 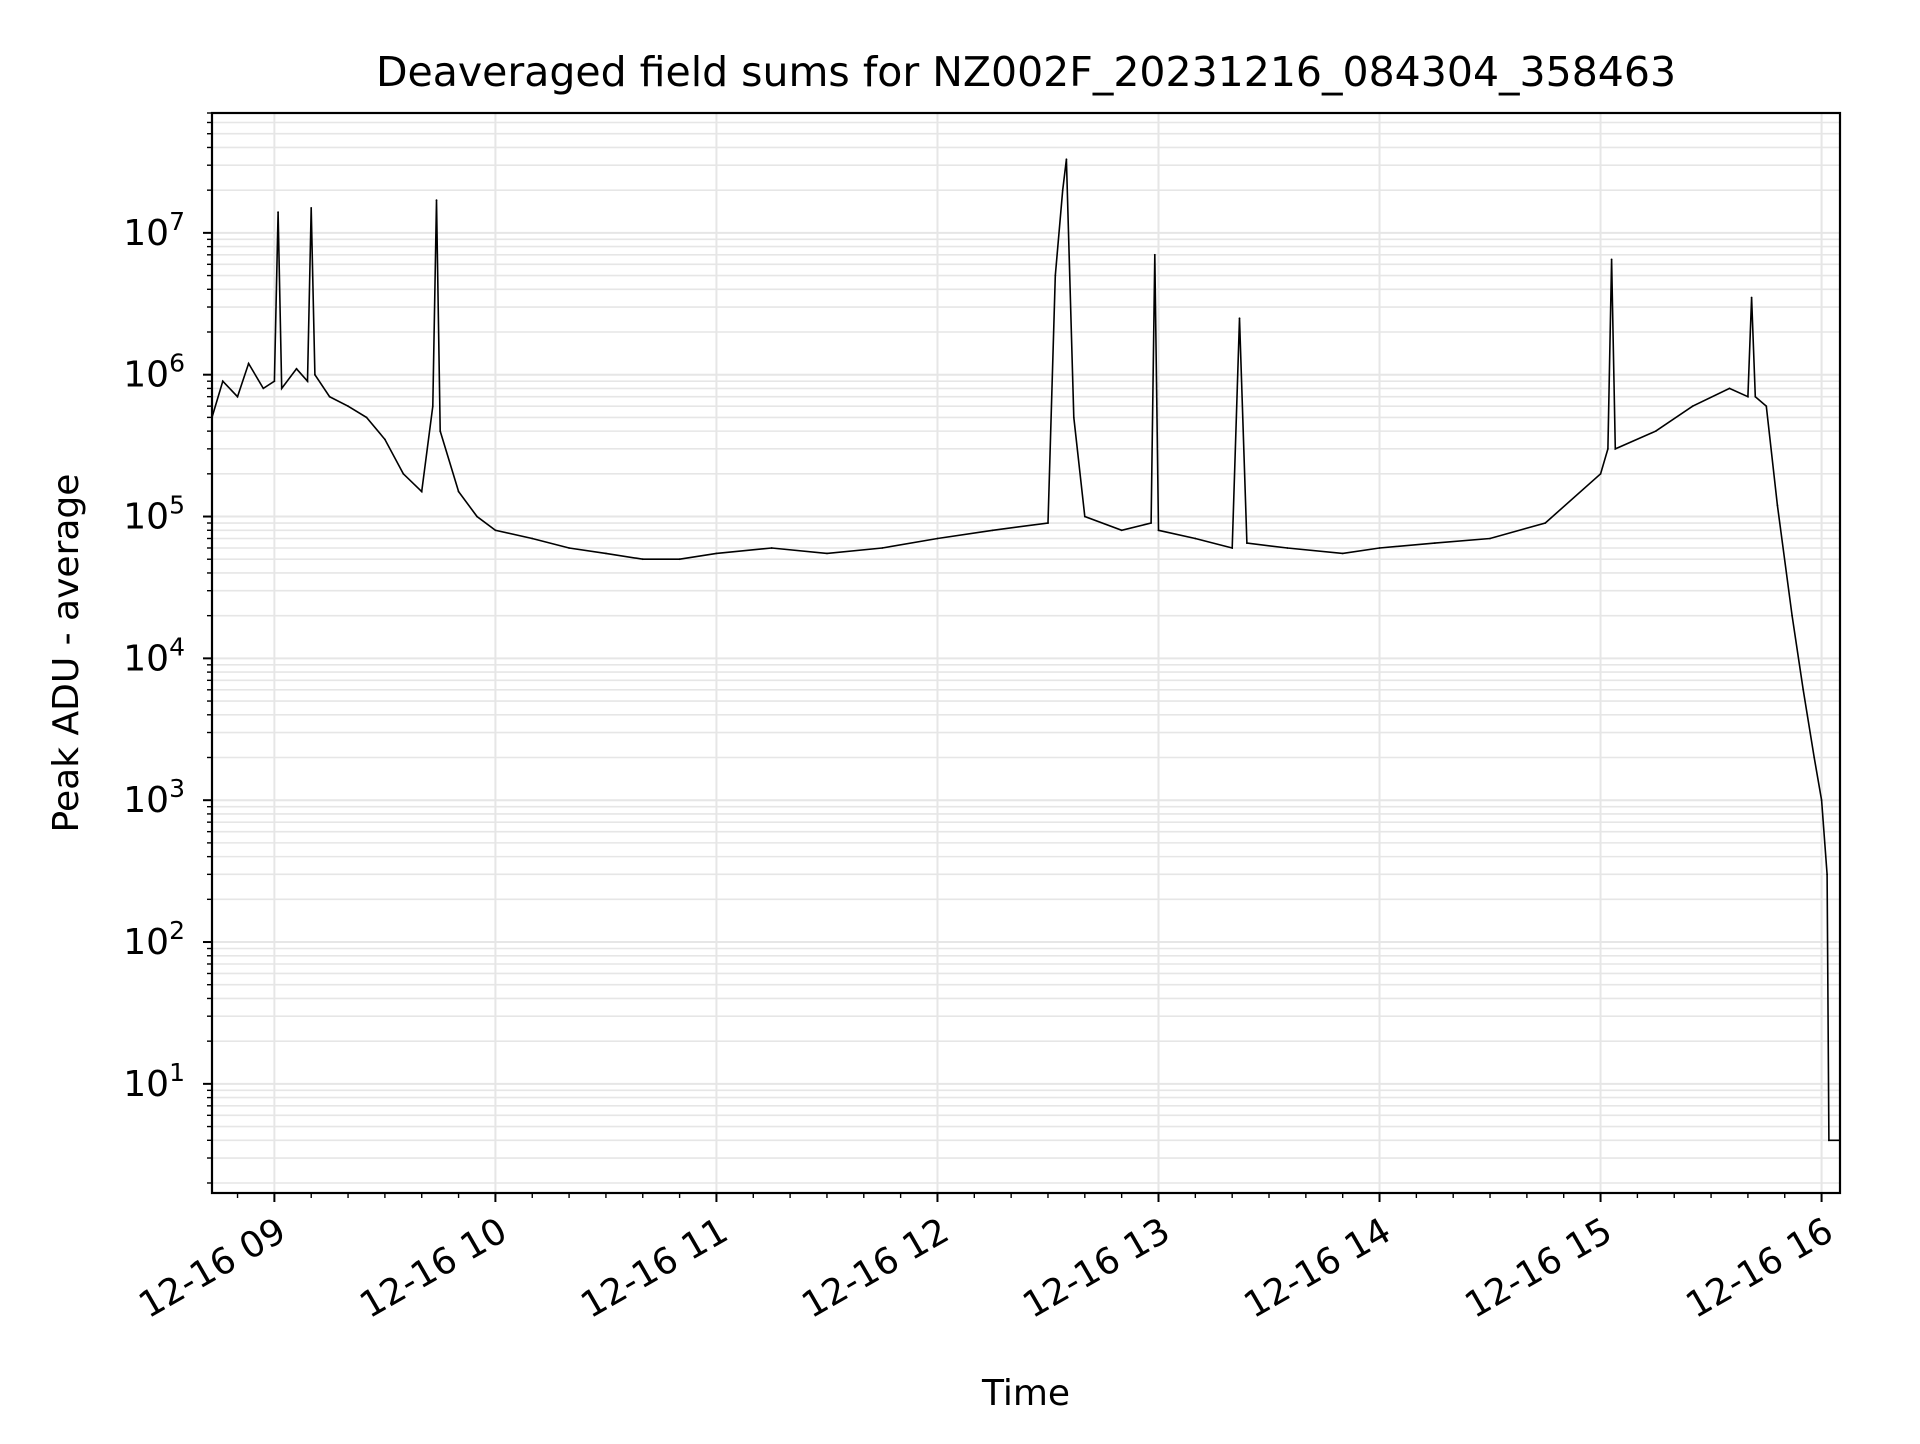 I want to click on y-tick-label: 10², so click(x=154, y=939).